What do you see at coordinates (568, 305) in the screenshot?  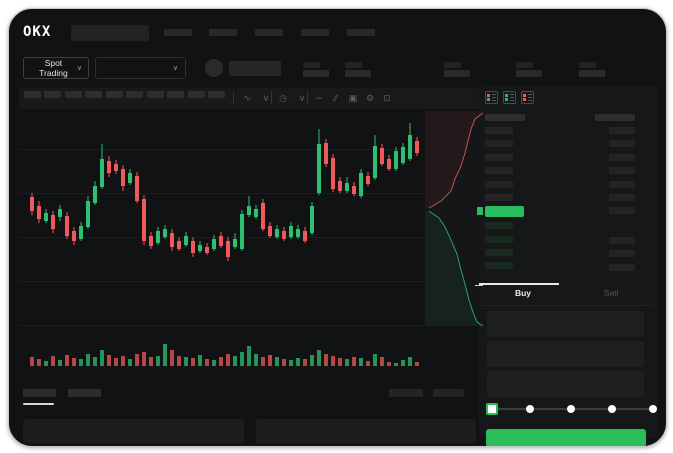 I see `tab-separator` at bounding box center [568, 305].